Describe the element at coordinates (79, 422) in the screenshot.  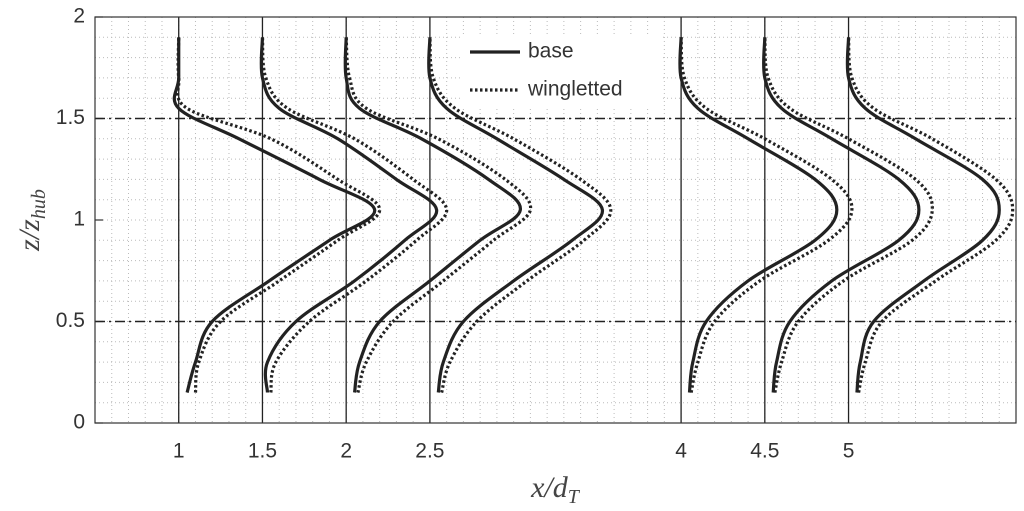
I see `y-tick-label: 0` at that location.